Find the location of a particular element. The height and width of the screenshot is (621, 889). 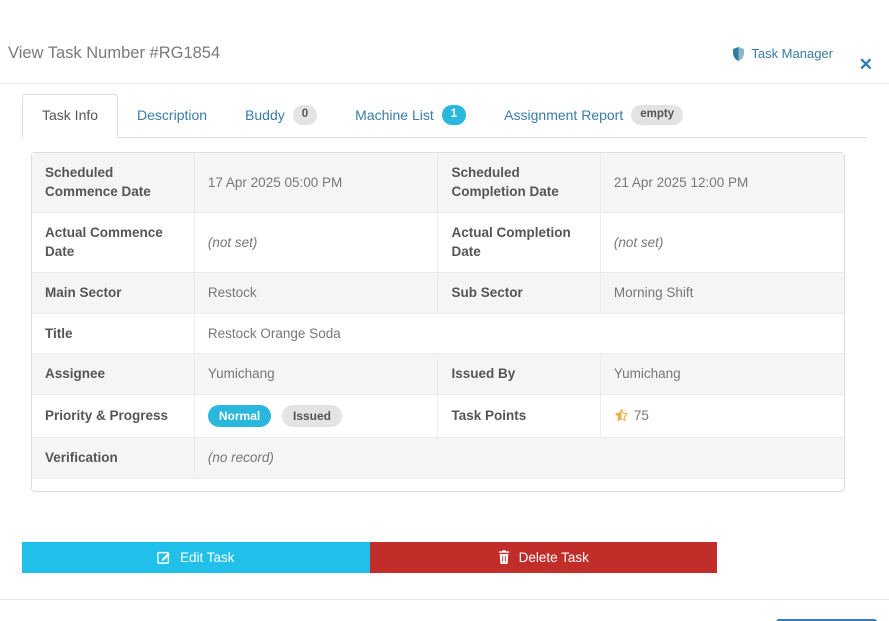

delete-task-button: Delete Task is located at coordinates (543, 557).